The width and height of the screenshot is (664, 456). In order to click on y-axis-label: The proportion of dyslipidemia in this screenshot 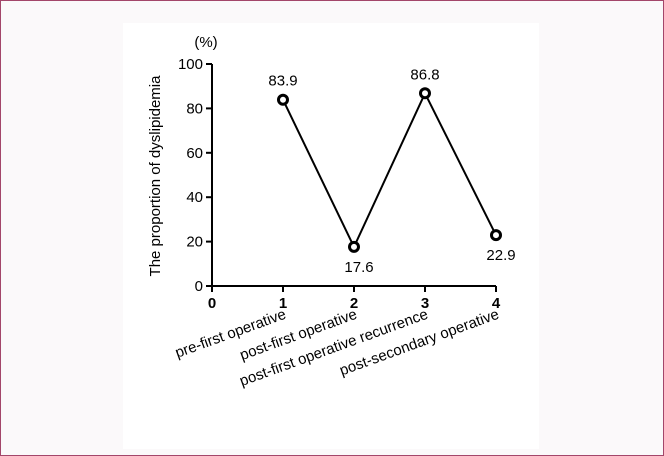, I will do `click(155, 176)`.